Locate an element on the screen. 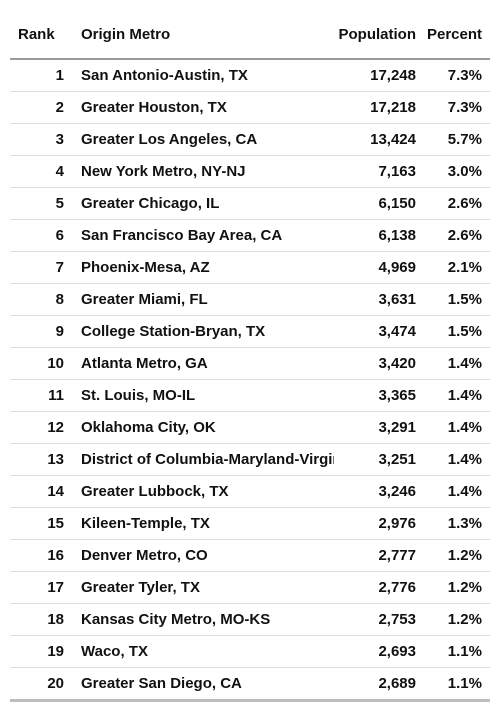  population-cell: 3,474 is located at coordinates (375, 331).